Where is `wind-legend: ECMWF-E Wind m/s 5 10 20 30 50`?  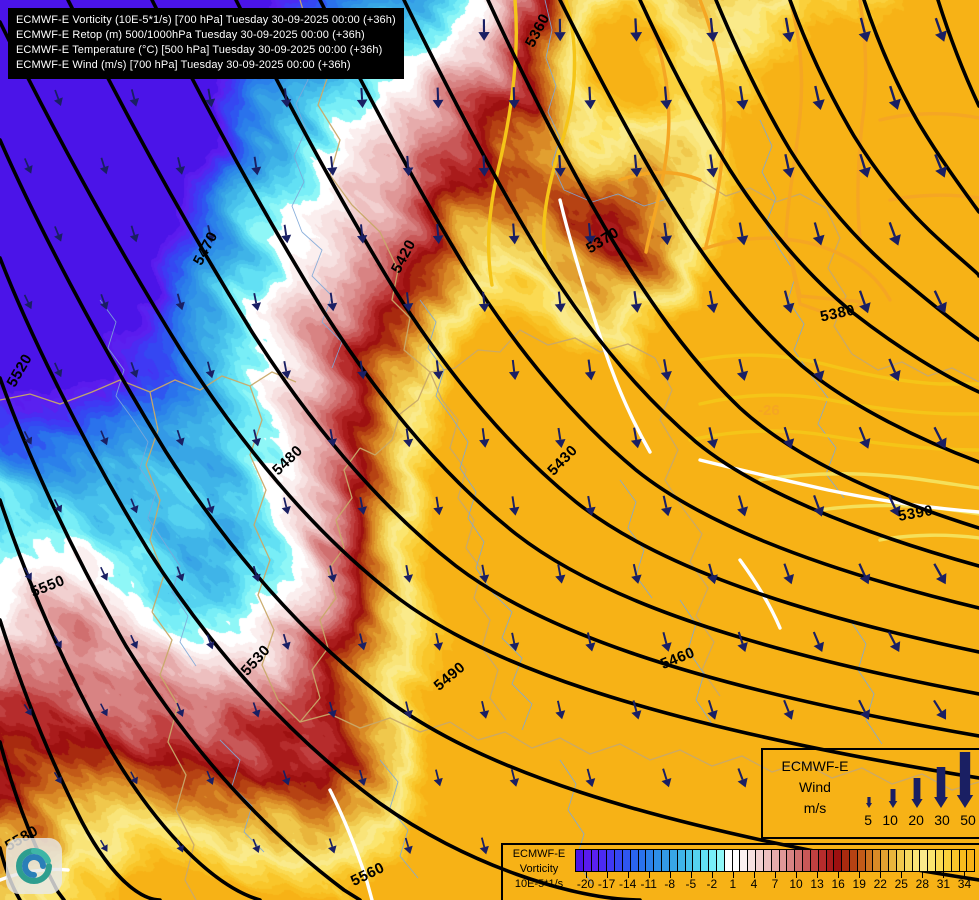 wind-legend: ECMWF-E Wind m/s 5 10 20 30 50 is located at coordinates (870, 793).